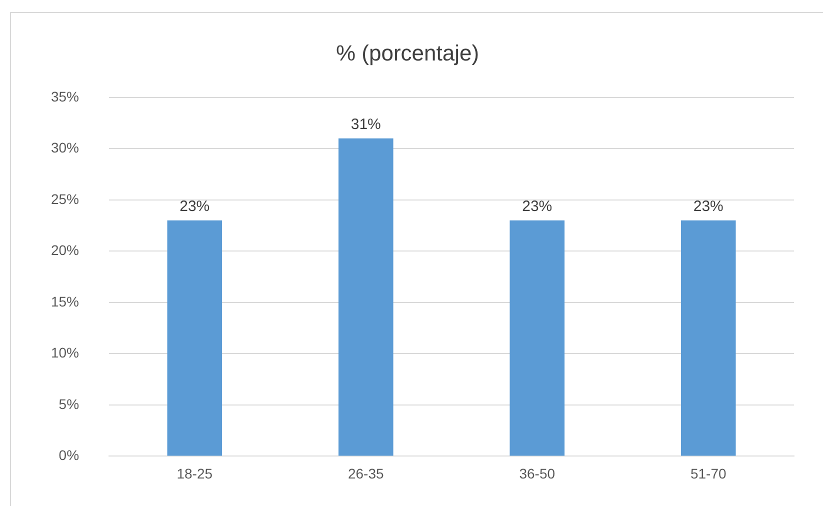  I want to click on y-tick-label: 15%, so click(65, 301).